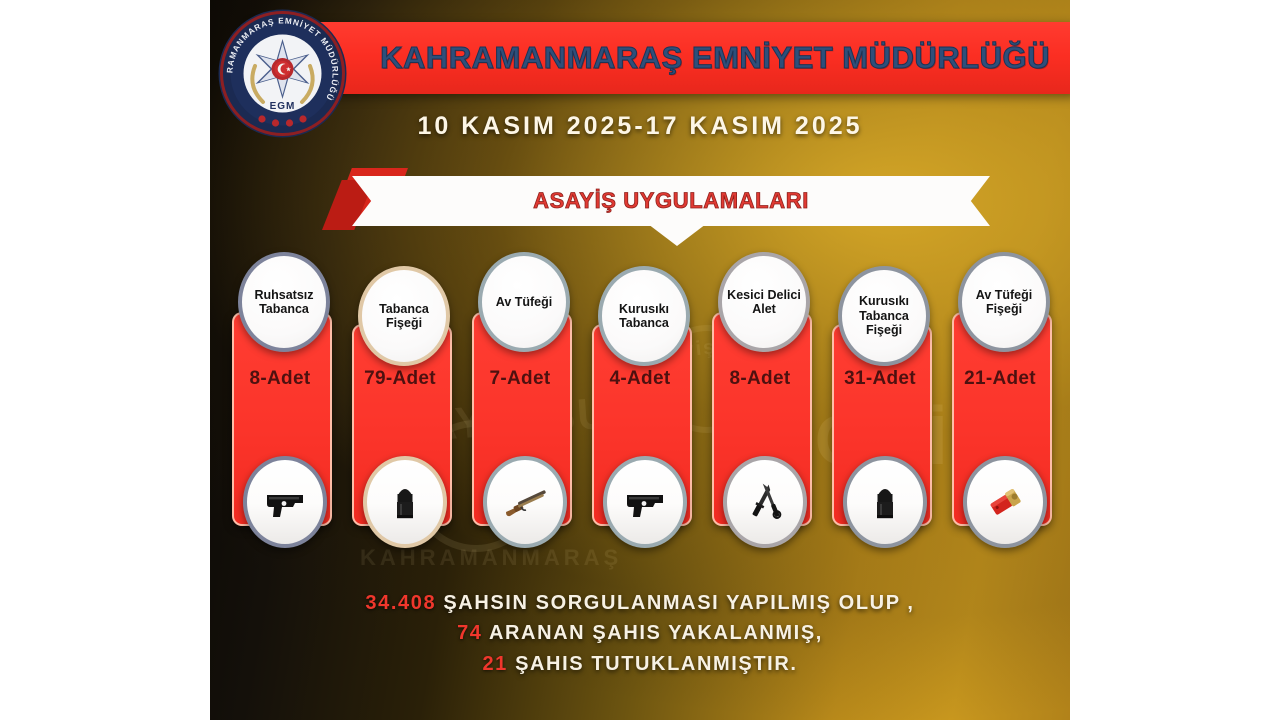 The image size is (1280, 720). I want to click on stat-card-count: 4-Adet, so click(640, 378).